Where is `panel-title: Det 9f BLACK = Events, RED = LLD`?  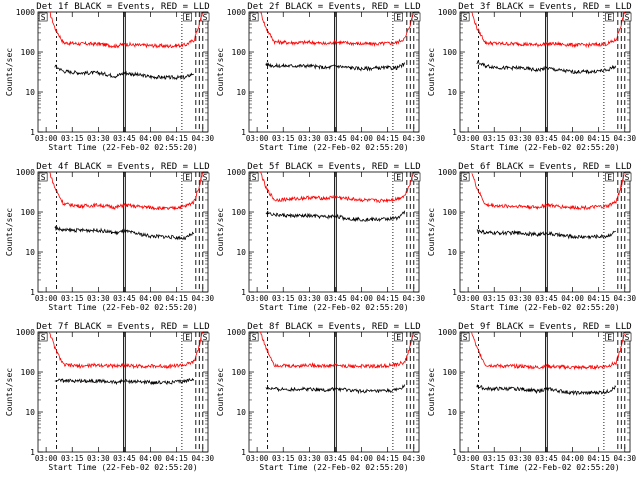
panel-title: Det 9f BLACK = Events, RED = LLD is located at coordinates (544, 327).